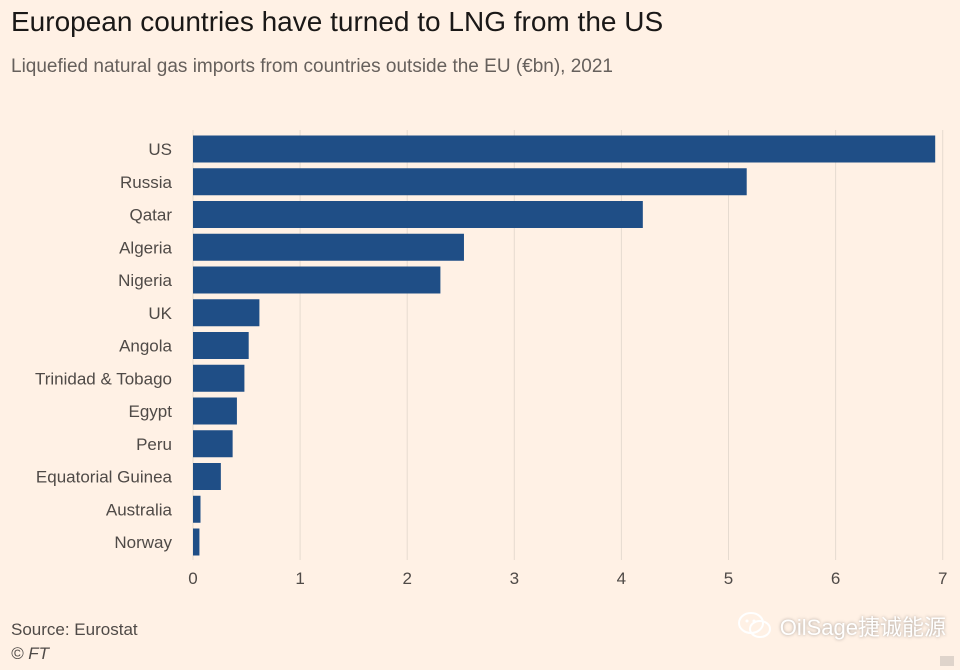  What do you see at coordinates (862, 627) in the screenshot?
I see `watermark-text: OilSage捷诚能源` at bounding box center [862, 627].